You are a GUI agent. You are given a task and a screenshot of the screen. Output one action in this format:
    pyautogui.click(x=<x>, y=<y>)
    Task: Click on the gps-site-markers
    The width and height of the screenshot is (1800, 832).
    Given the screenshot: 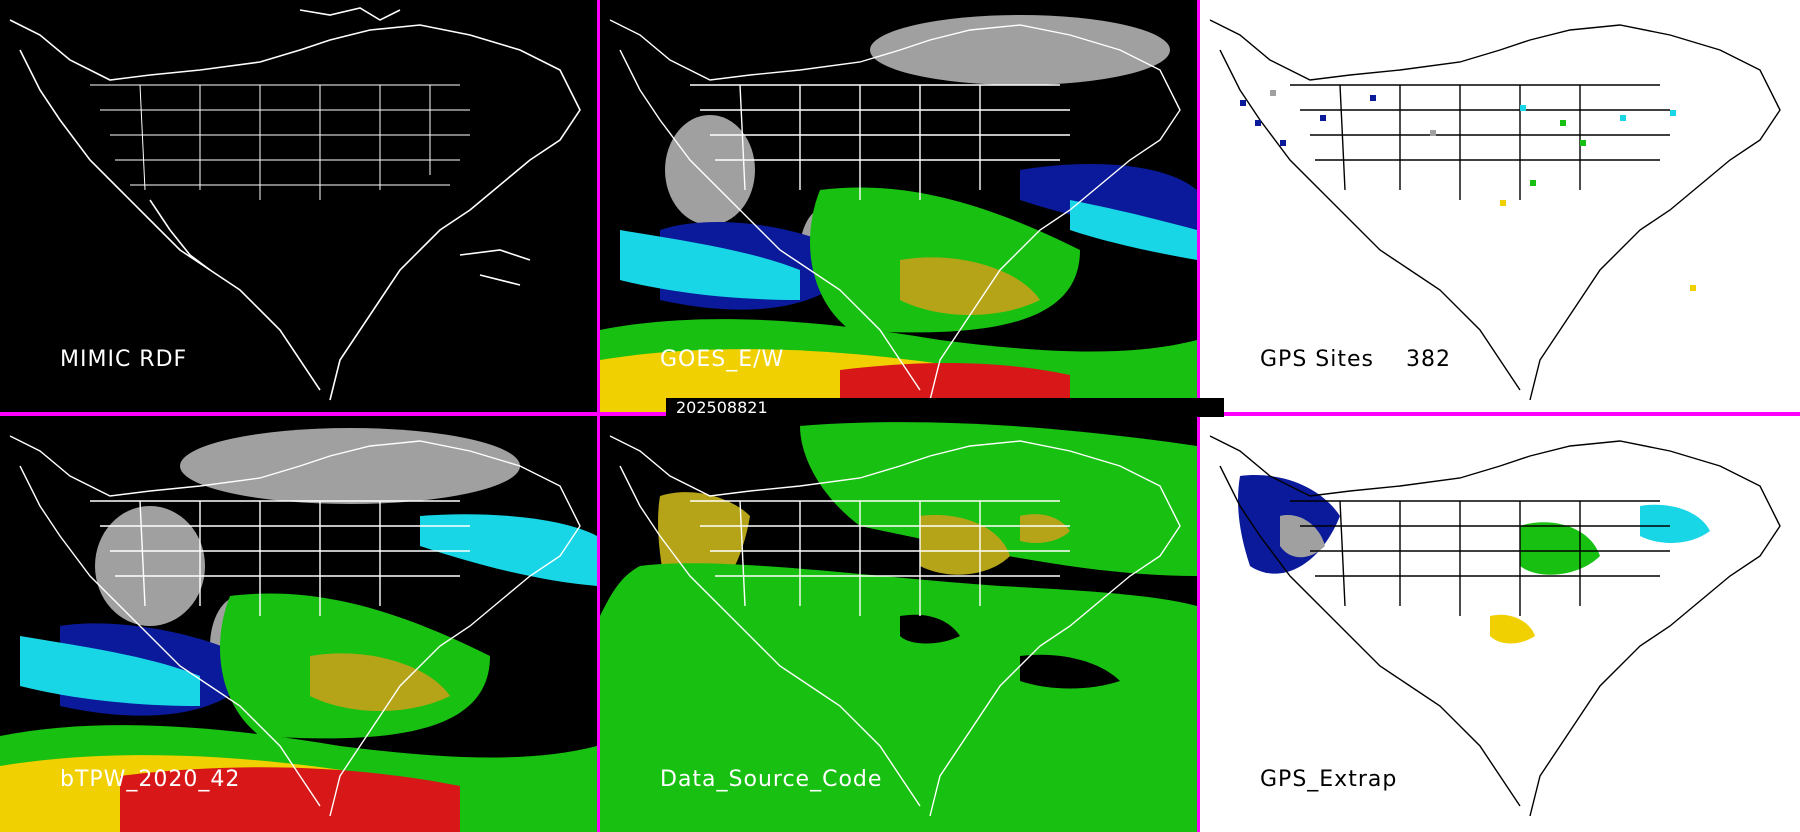 What is the action you would take?
    pyautogui.click(x=1468, y=190)
    